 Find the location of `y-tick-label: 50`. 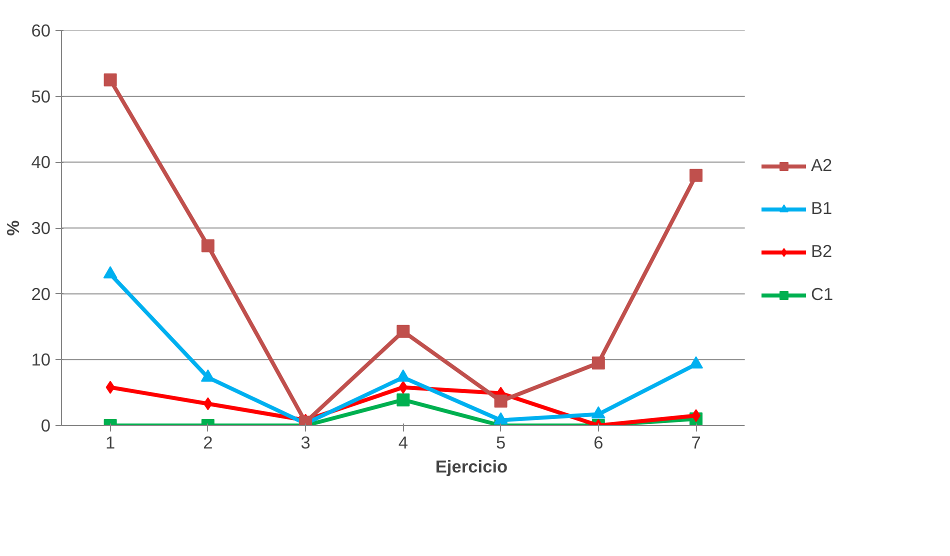

y-tick-label: 50 is located at coordinates (41, 96).